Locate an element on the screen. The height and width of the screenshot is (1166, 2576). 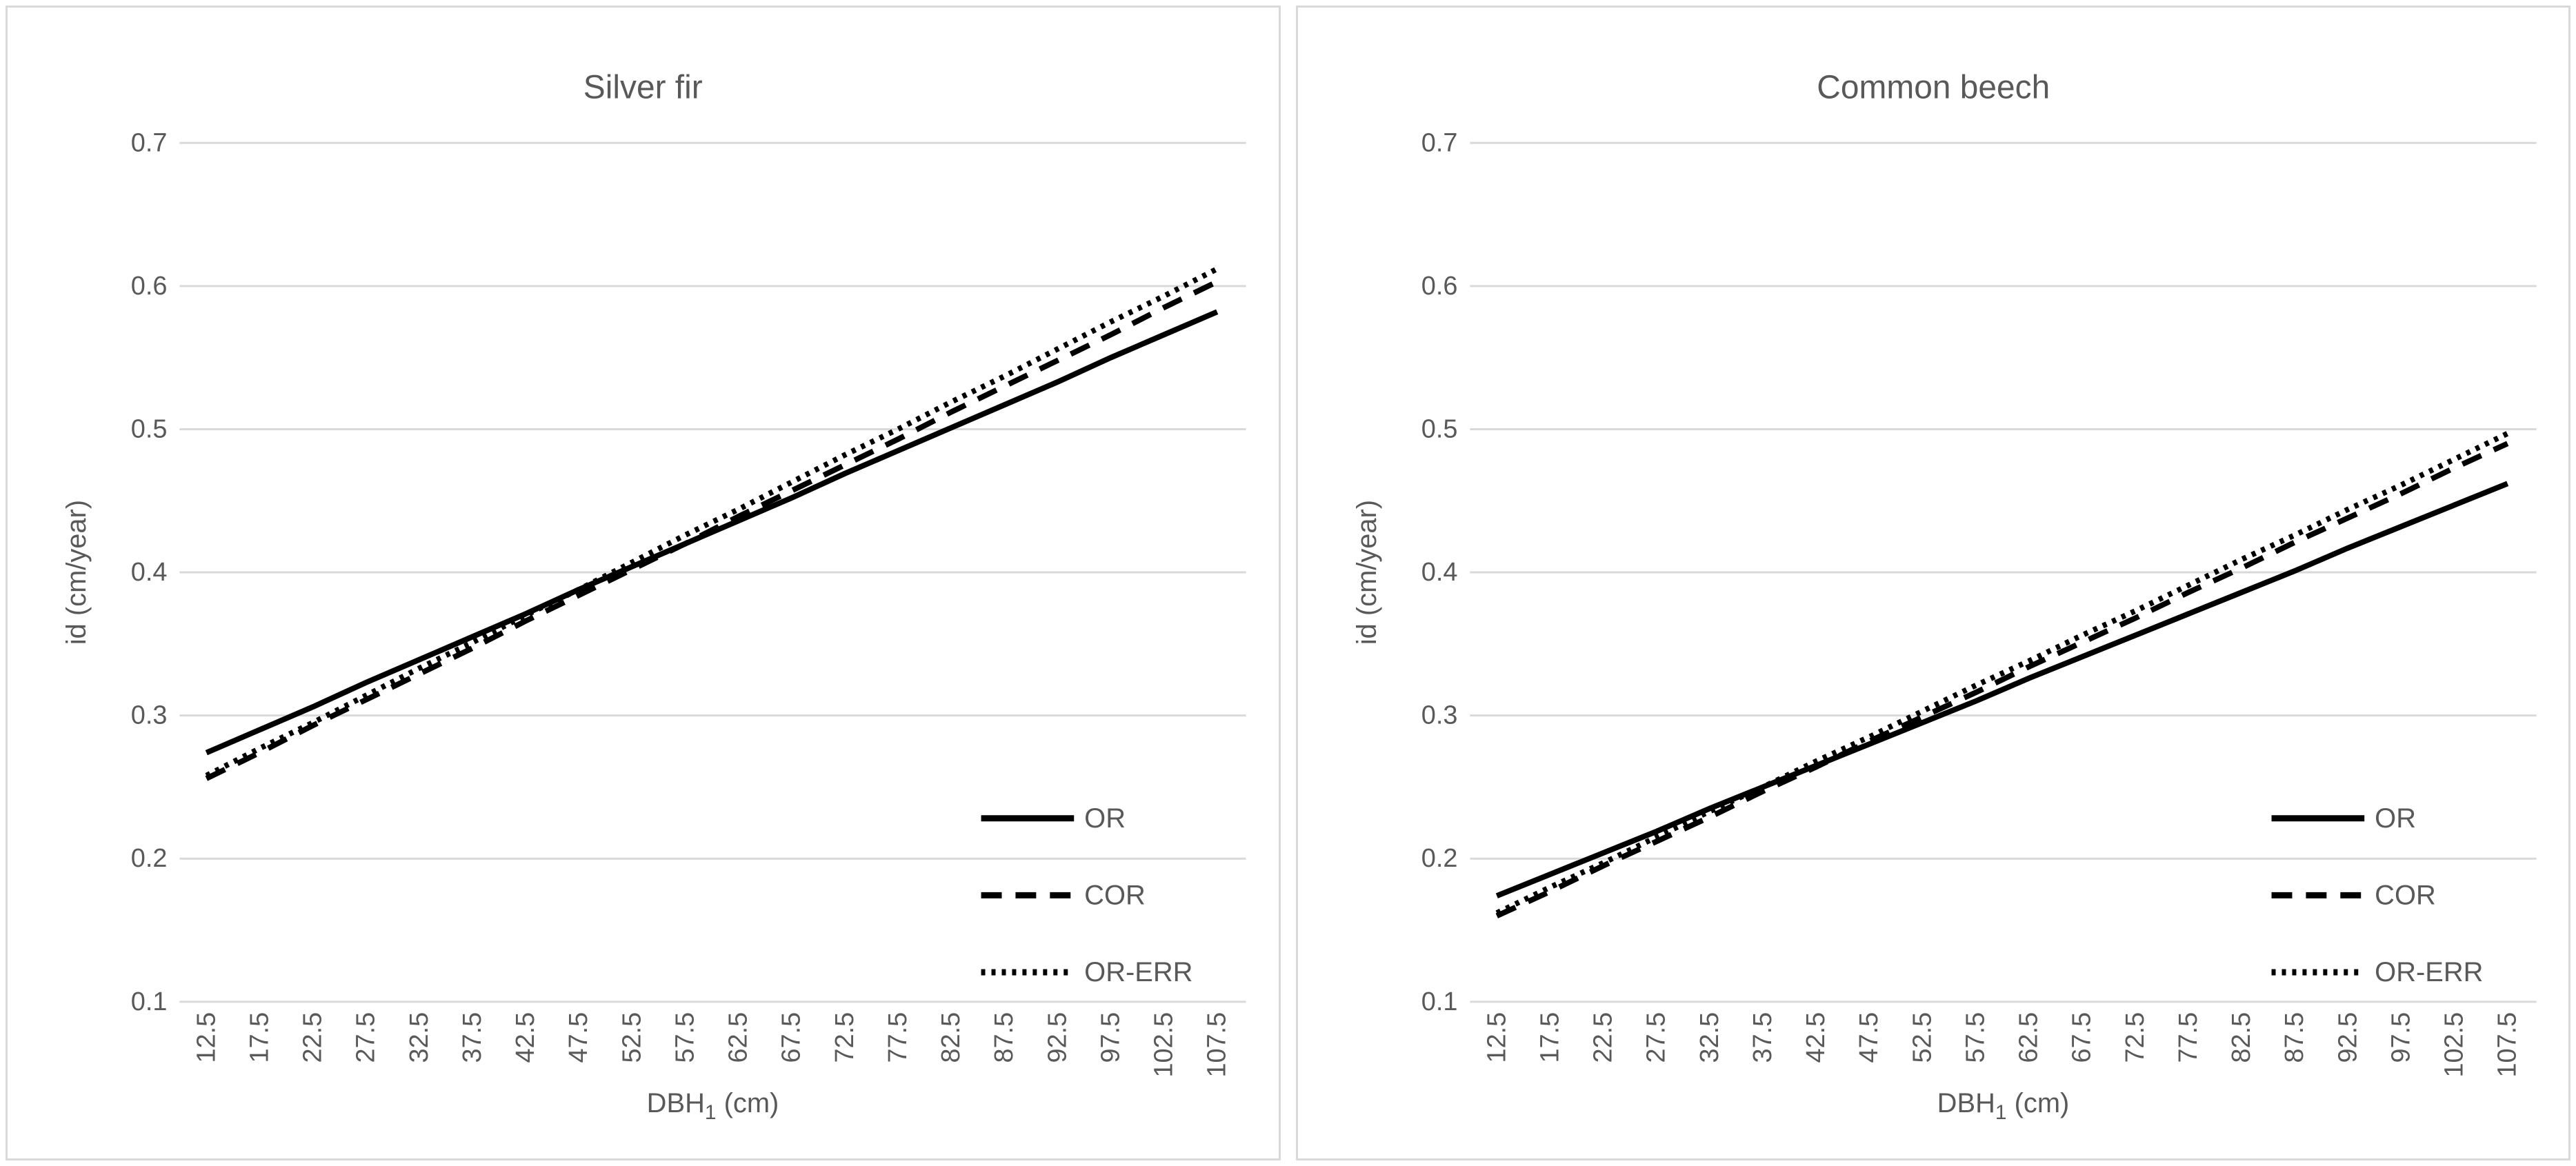
series-line-or is located at coordinates (2001, 689).